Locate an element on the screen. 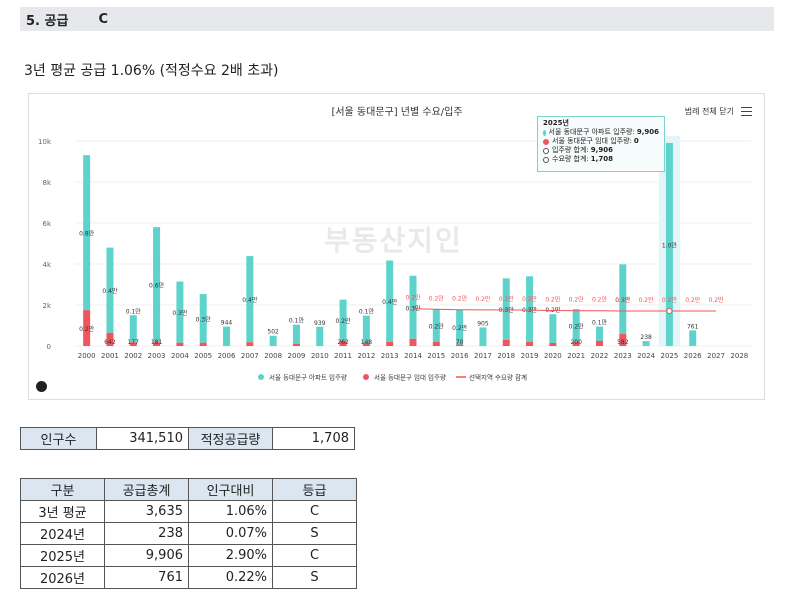  supply-summary: 3년 평균 공급 1.06% (적정수요 2배 초과) is located at coordinates (151, 71).